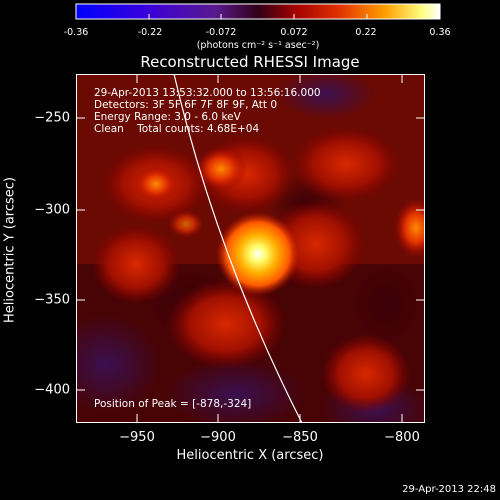 The image size is (500, 500). Describe the element at coordinates (52, 390) in the screenshot. I see `y-tick-label: −400` at that location.